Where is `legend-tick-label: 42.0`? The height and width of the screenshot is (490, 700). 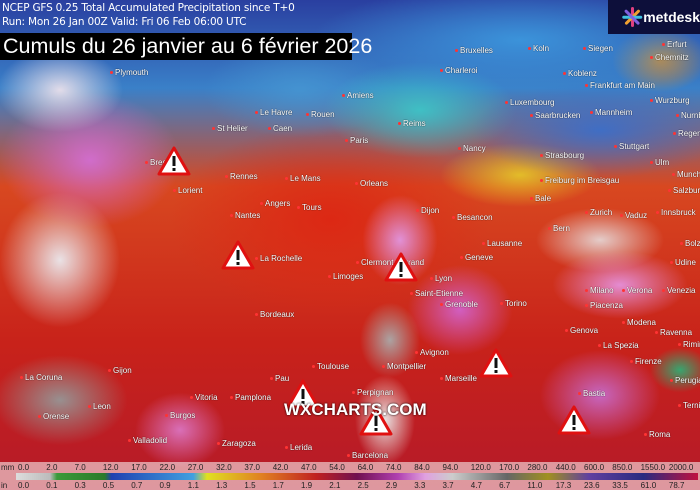 legend-tick-label: 42.0 is located at coordinates (280, 467).